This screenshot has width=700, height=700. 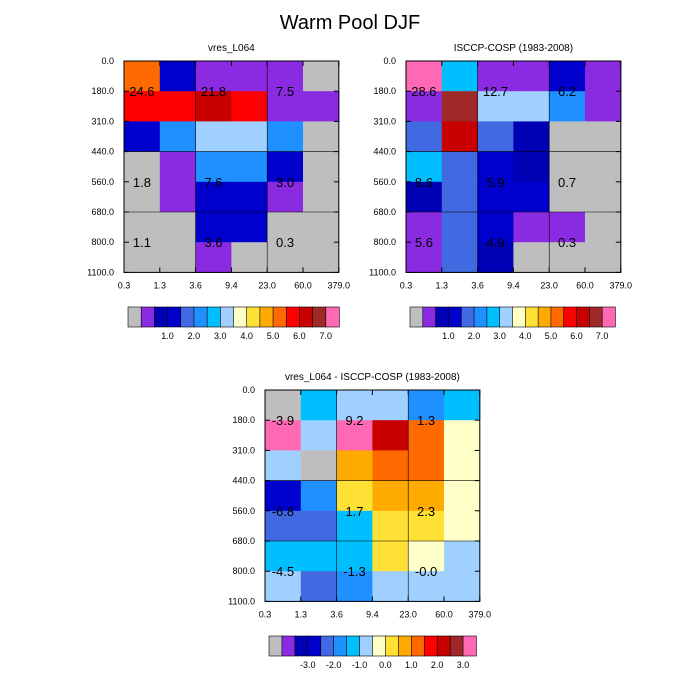 What do you see at coordinates (243, 450) in the screenshot?
I see `y-tick-label: 310.0` at bounding box center [243, 450].